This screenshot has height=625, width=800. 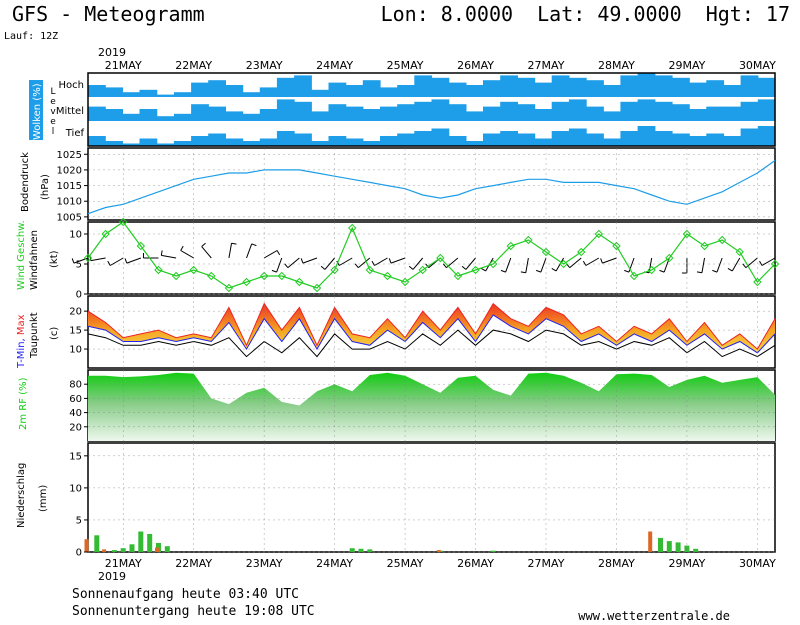 I want to click on cloud-level-hoch: Hoch, so click(x=71, y=85).